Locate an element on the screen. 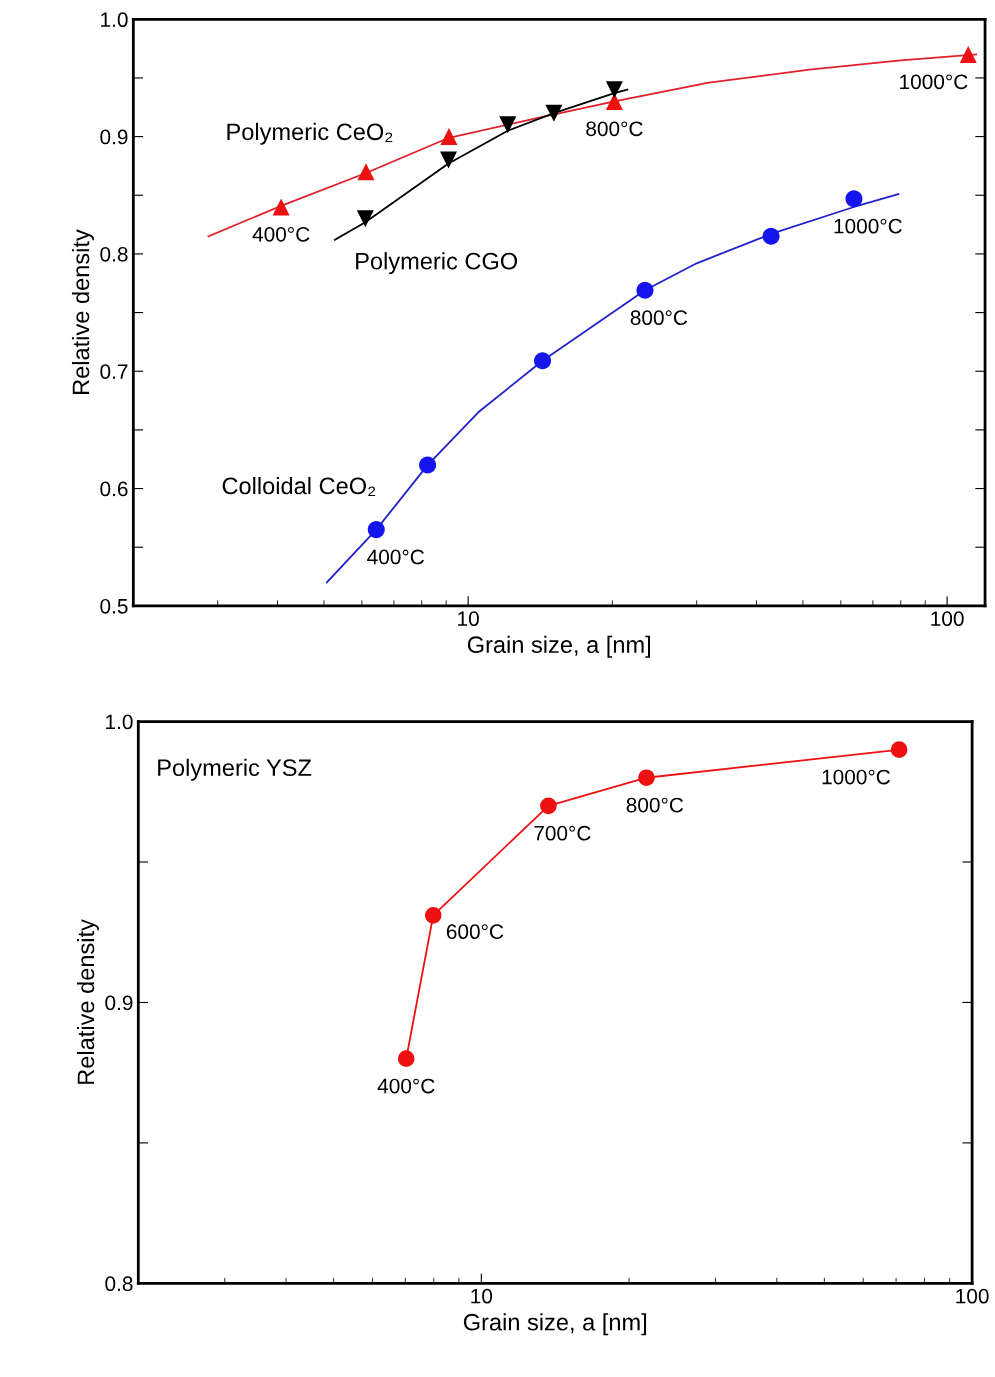 The height and width of the screenshot is (1377, 995). text: Polymeric YSZ is located at coordinates (235, 769).